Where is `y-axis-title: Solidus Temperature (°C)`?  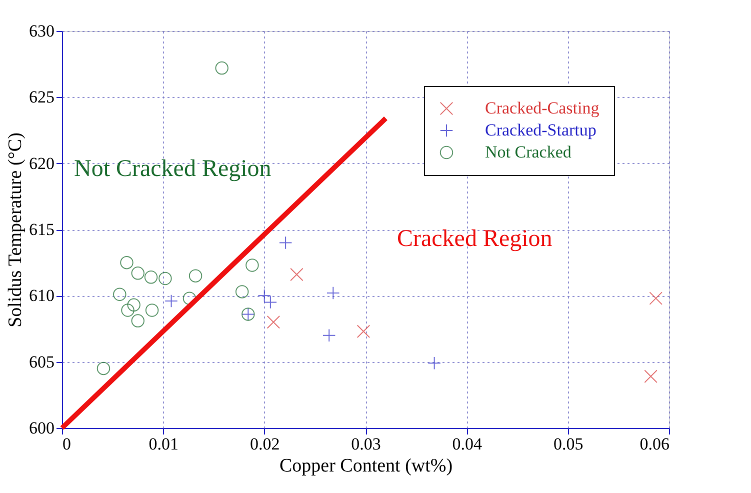 y-axis-title: Solidus Temperature (°C) is located at coordinates (15, 230).